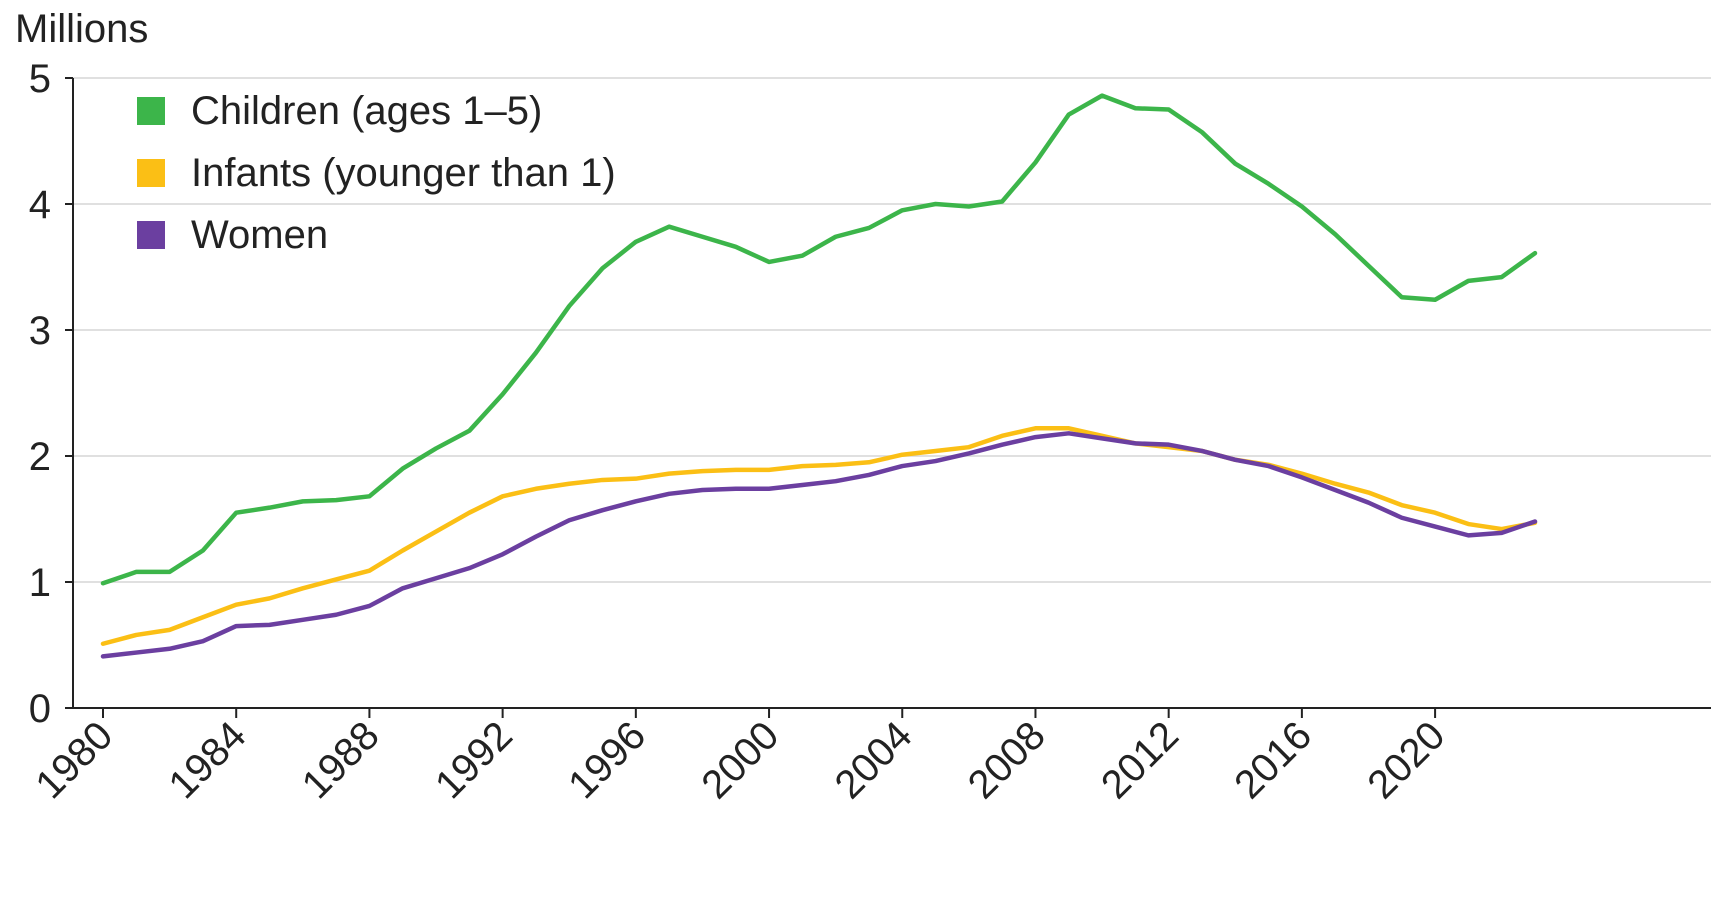 The image size is (1719, 904). Describe the element at coordinates (40, 583) in the screenshot. I see `y-tick-label: 1` at that location.